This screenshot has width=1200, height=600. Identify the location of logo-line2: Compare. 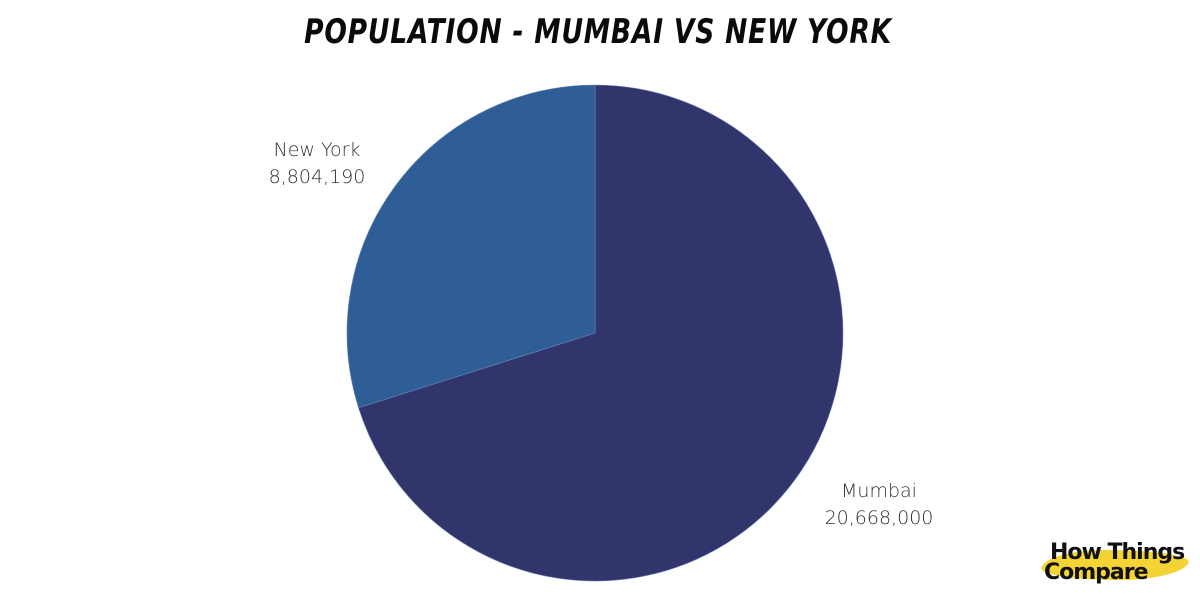
(1096, 572).